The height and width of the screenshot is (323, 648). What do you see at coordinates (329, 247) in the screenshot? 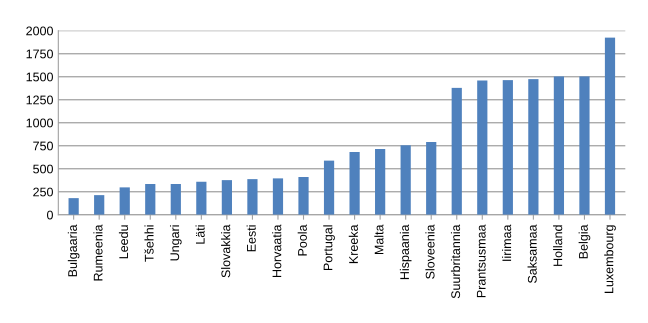
I see `x-tick-label: Portugal` at bounding box center [329, 247].